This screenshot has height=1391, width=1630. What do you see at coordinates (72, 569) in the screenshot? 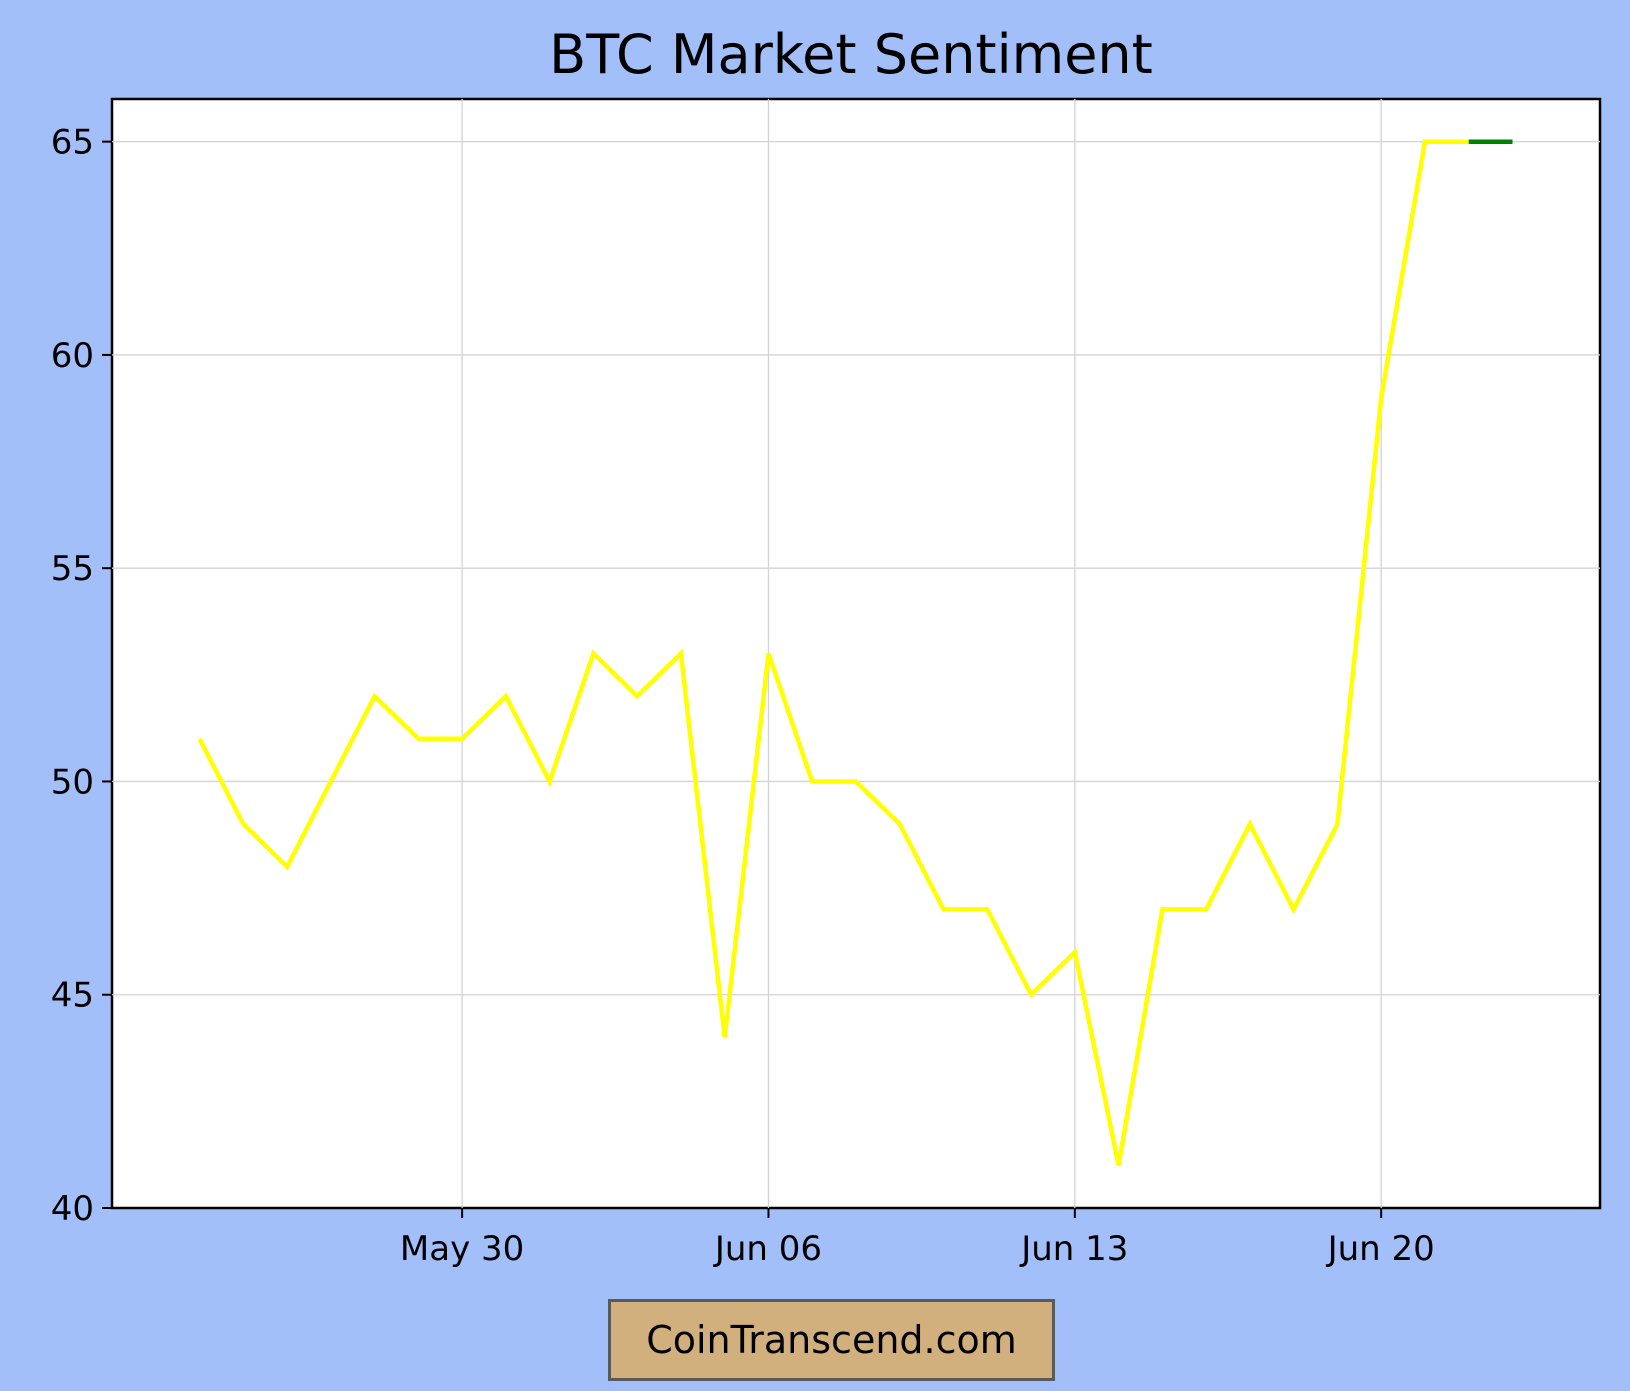
I see `y-tick-label: 55` at bounding box center [72, 569].